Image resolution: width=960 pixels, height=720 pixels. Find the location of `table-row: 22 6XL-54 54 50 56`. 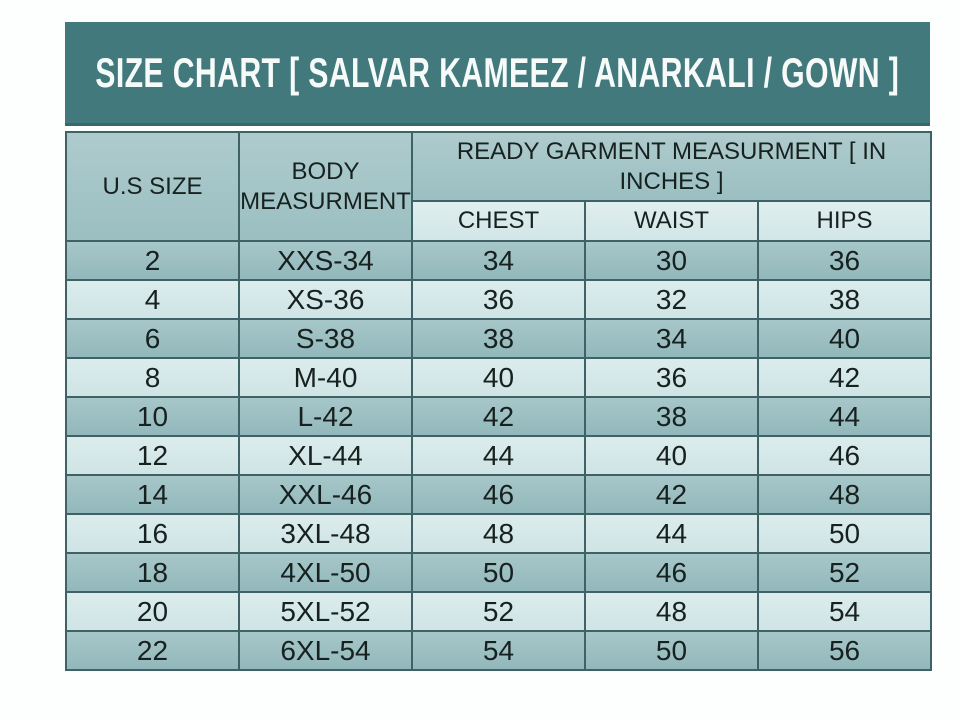

table-row: 22 6XL-54 54 50 56 is located at coordinates (499, 650).